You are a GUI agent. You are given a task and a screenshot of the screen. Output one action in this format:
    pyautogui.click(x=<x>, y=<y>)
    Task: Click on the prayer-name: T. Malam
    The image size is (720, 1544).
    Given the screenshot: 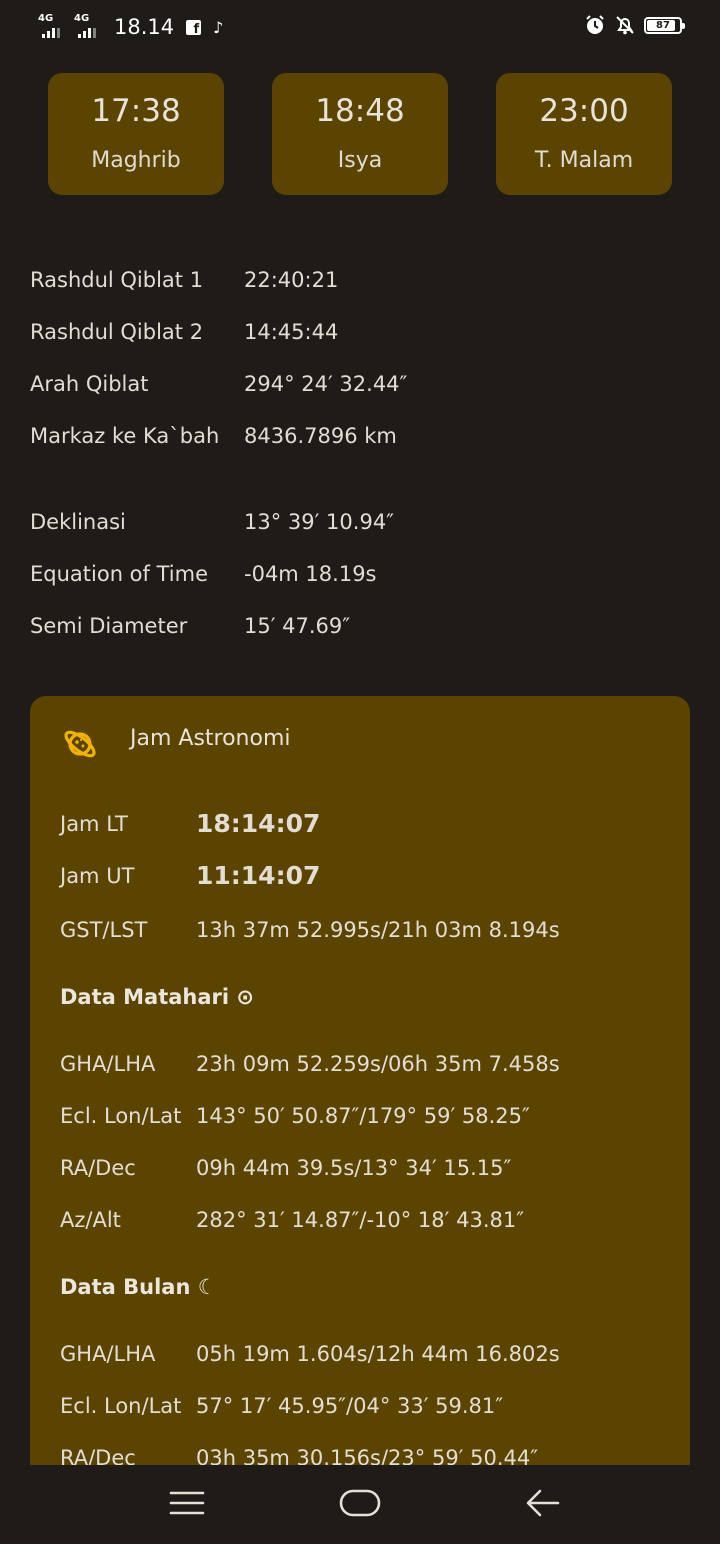 What is the action you would take?
    pyautogui.click(x=584, y=160)
    